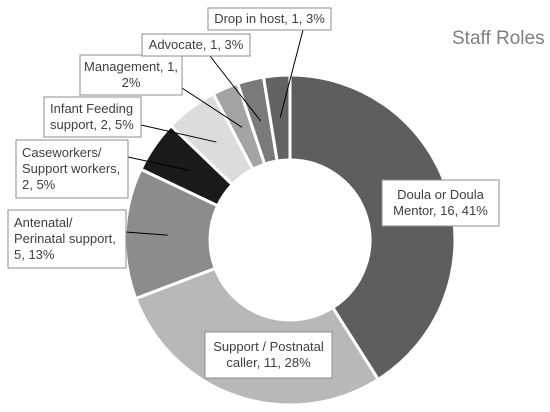  I want to click on slice-label-3-line-1: Support workers,, so click(71, 168).